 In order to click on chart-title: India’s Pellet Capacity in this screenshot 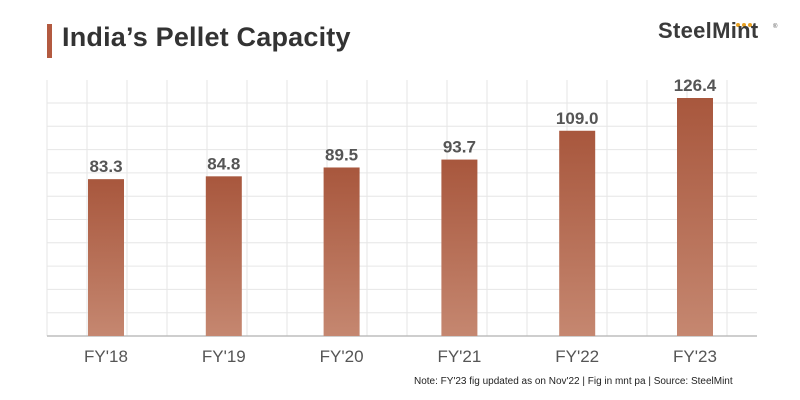, I will do `click(206, 37)`.